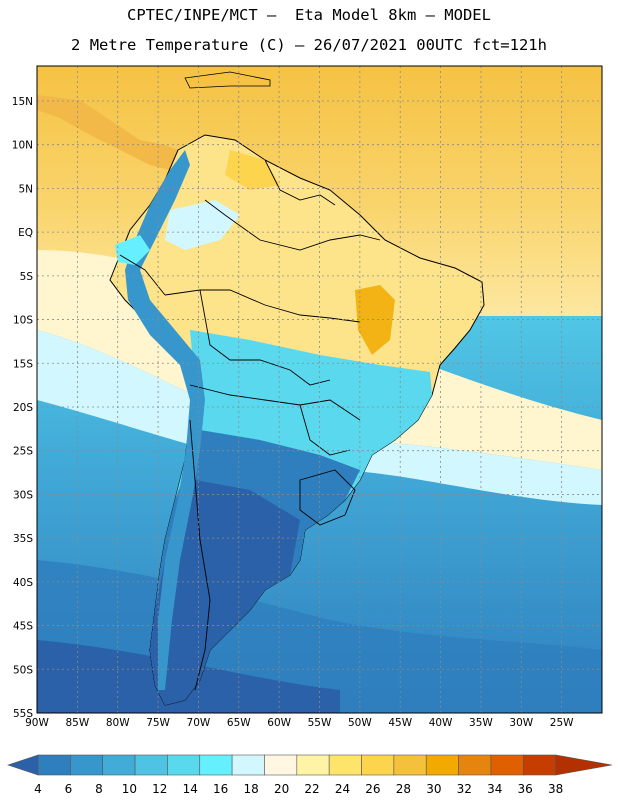 The height and width of the screenshot is (800, 618). Describe the element at coordinates (37, 723) in the screenshot. I see `lon-tick-label: 90W` at that location.